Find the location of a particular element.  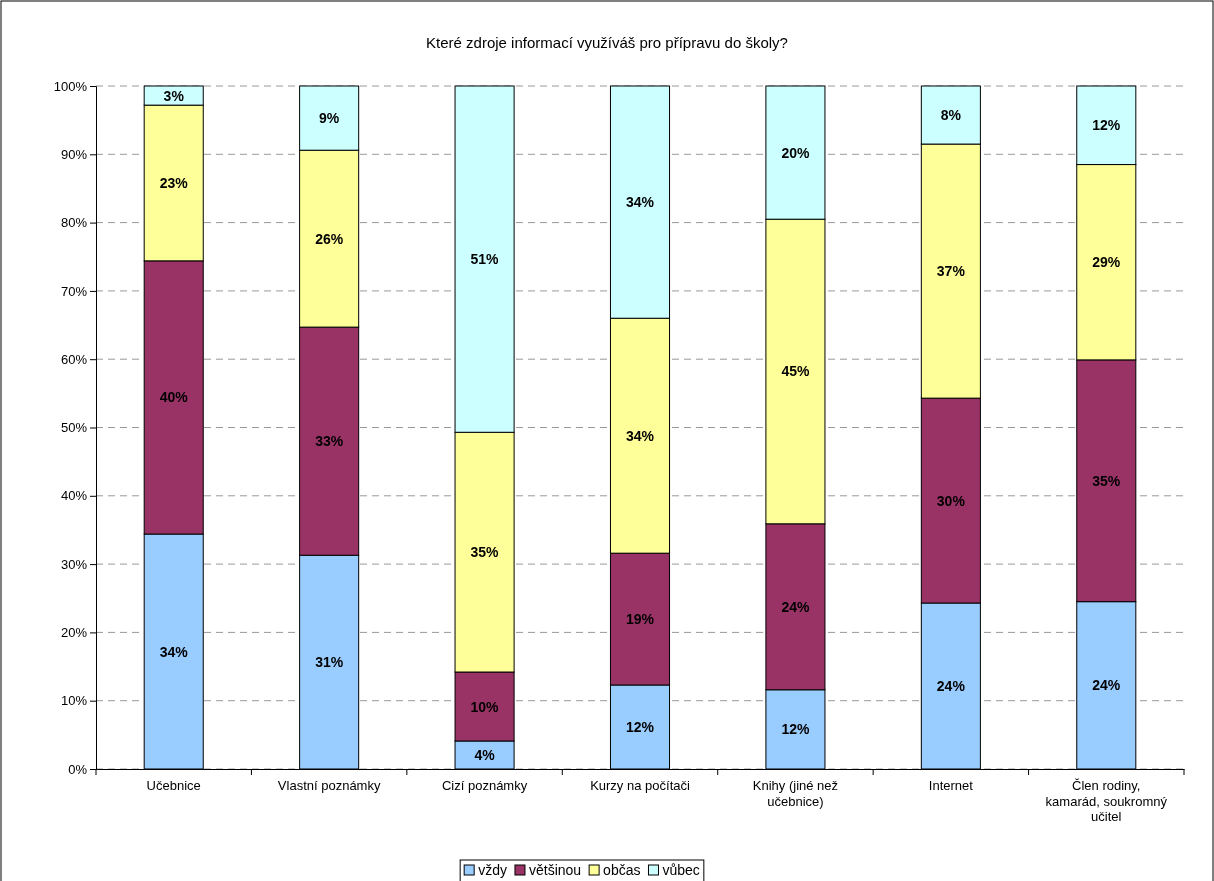

data-label: 30% is located at coordinates (951, 500).